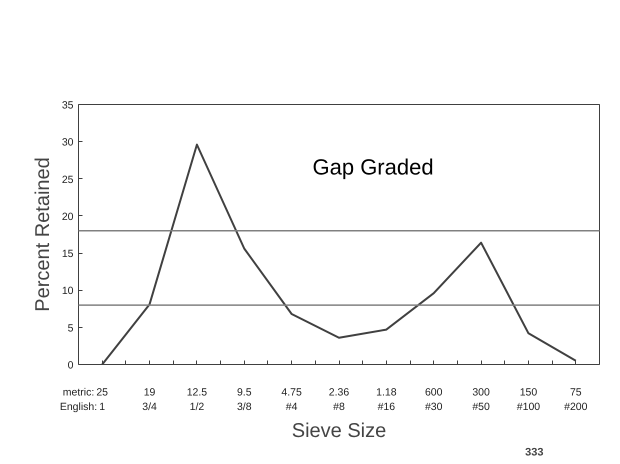 The width and height of the screenshot is (620, 464). What do you see at coordinates (534, 452) in the screenshot?
I see `text: 333` at bounding box center [534, 452].